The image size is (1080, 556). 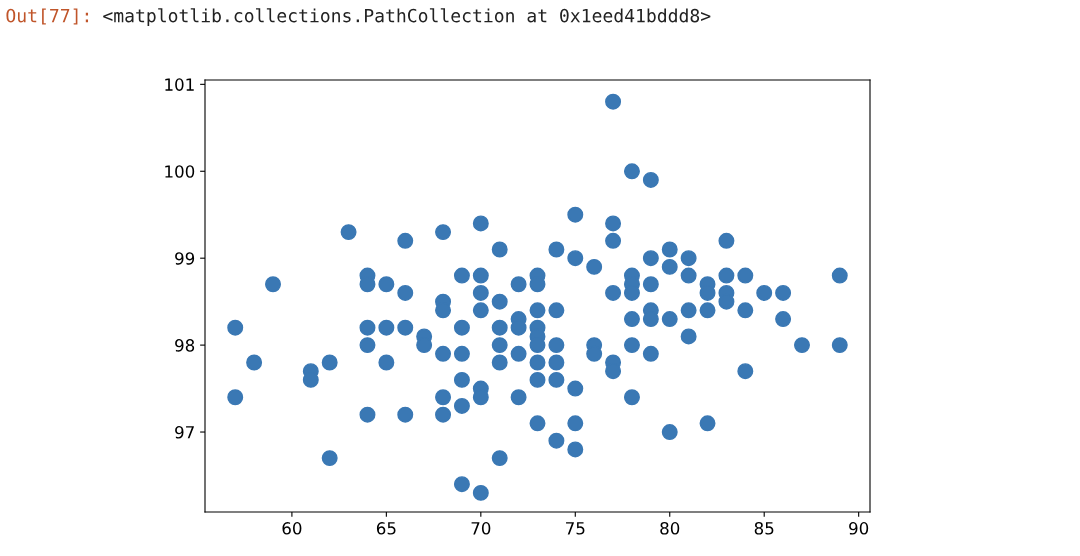 I want to click on text: <matplotlib.collections.PathCollection at 0x1eed41bddd8>, so click(x=407, y=17).